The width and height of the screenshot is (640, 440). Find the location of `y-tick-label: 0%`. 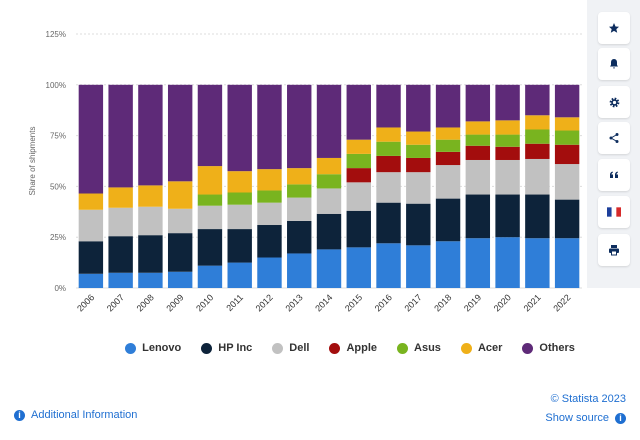

y-tick-label: 0% is located at coordinates (60, 288).